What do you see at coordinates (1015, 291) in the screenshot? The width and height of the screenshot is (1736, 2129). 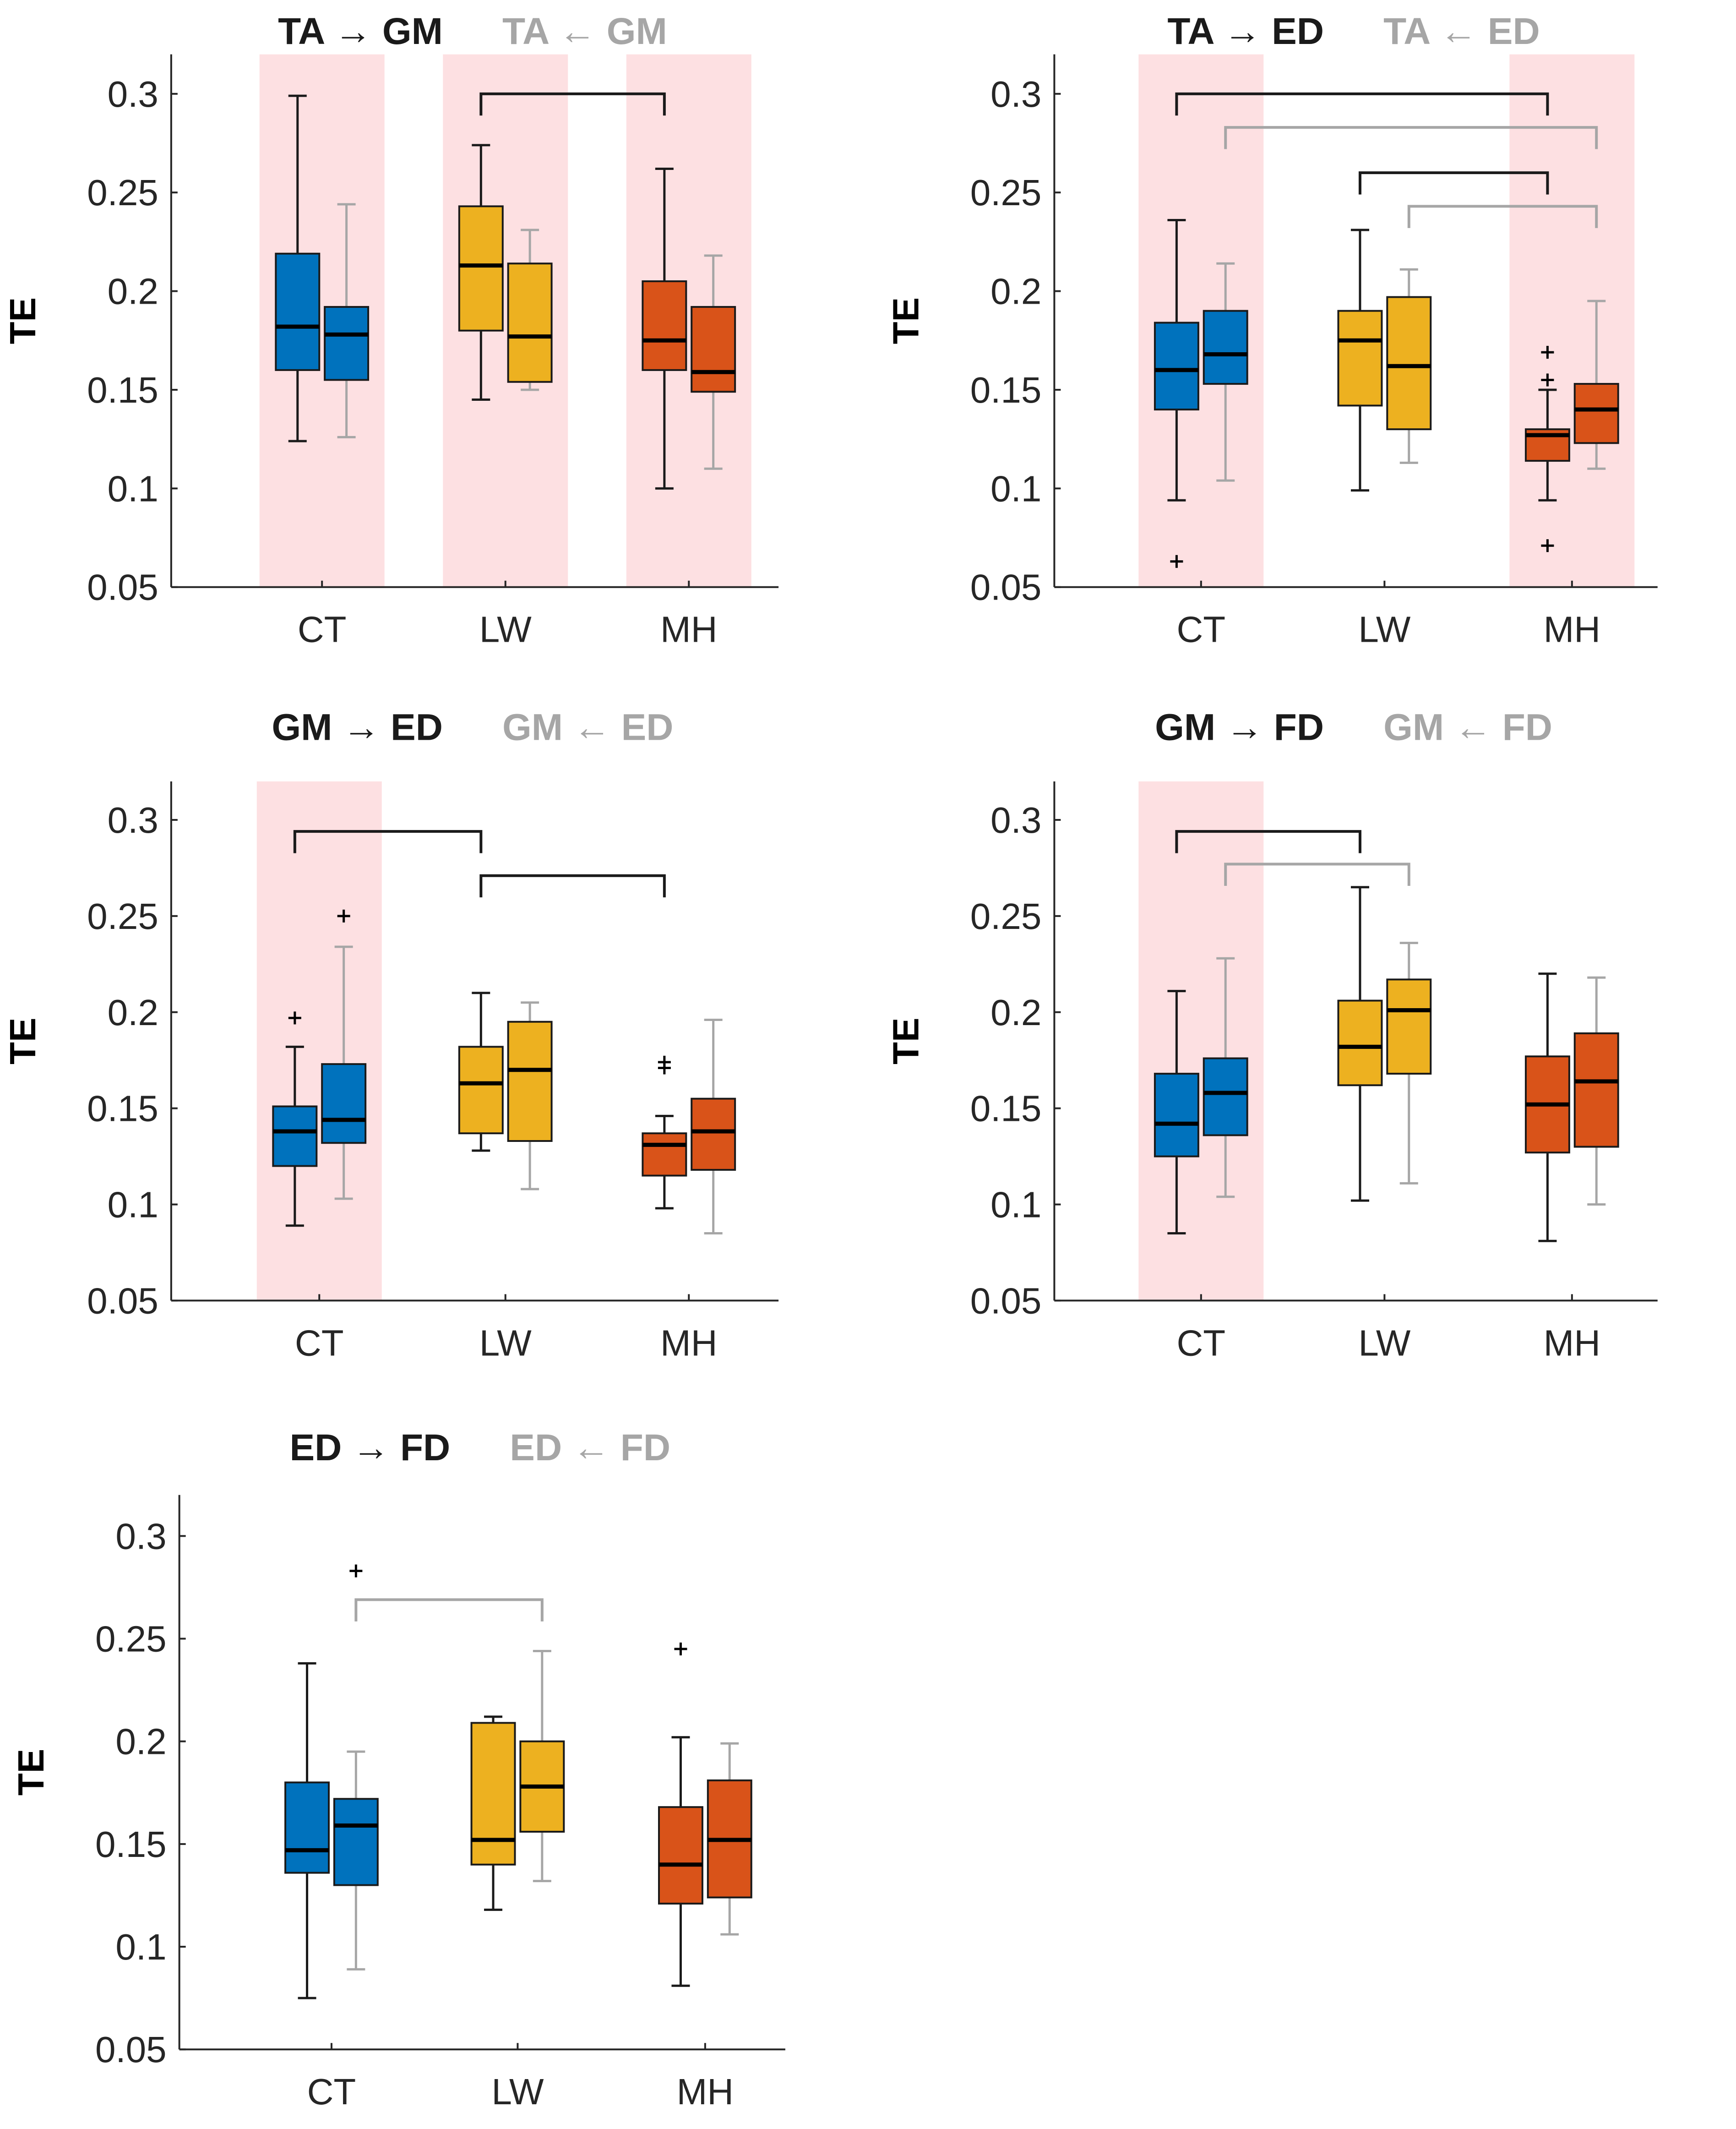 I see `y-tick-label: 0.2` at bounding box center [1015, 291].